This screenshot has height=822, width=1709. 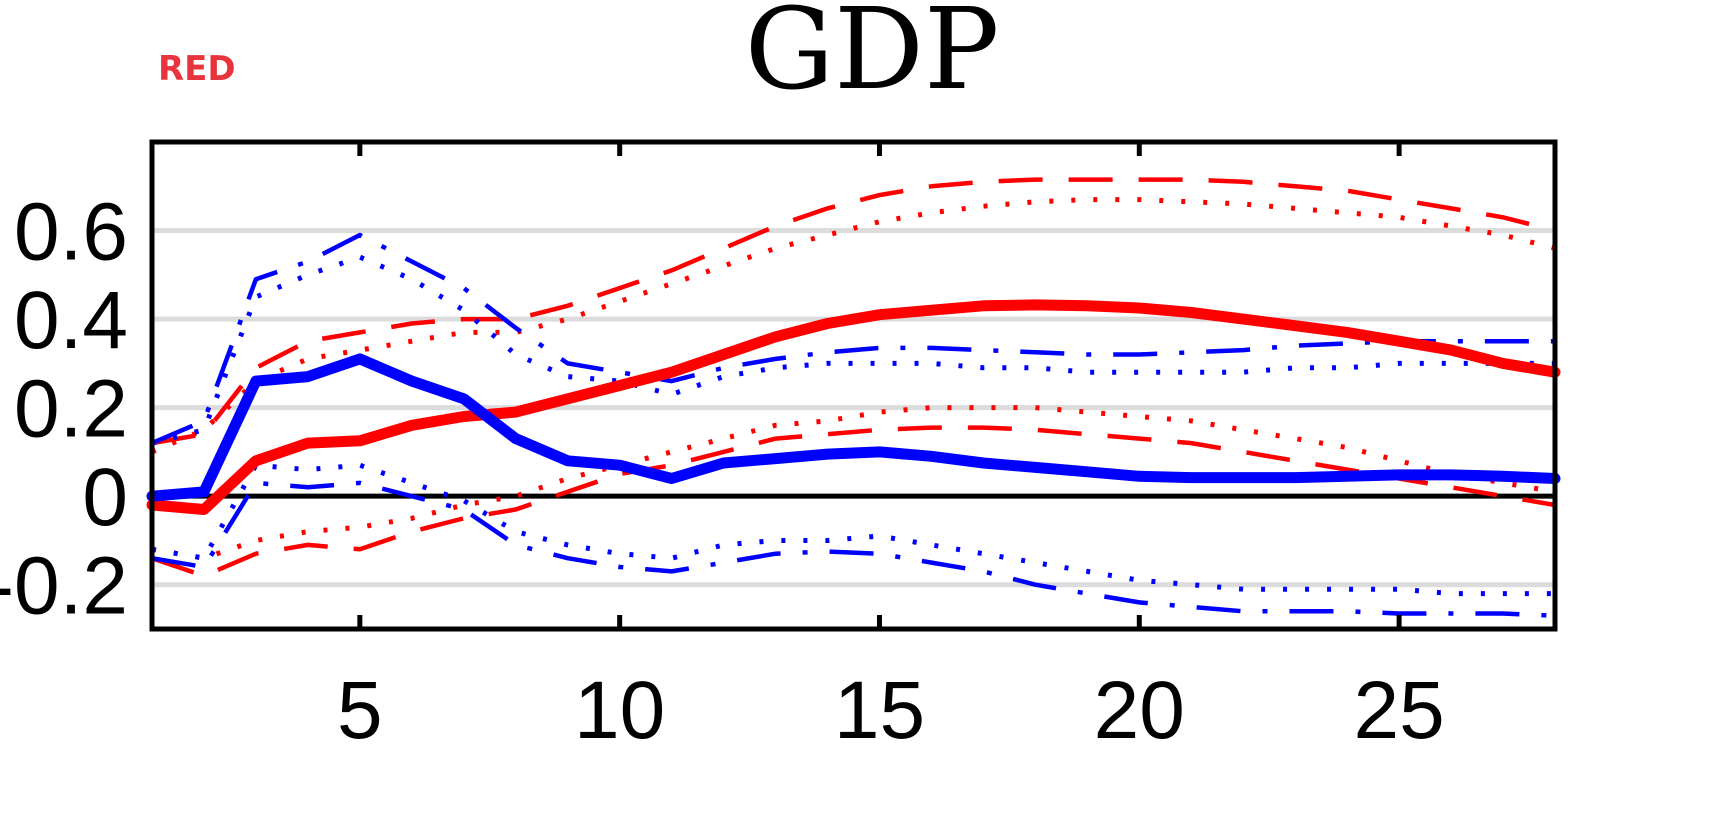 What do you see at coordinates (879, 710) in the screenshot?
I see `x-tick-label: 15` at bounding box center [879, 710].